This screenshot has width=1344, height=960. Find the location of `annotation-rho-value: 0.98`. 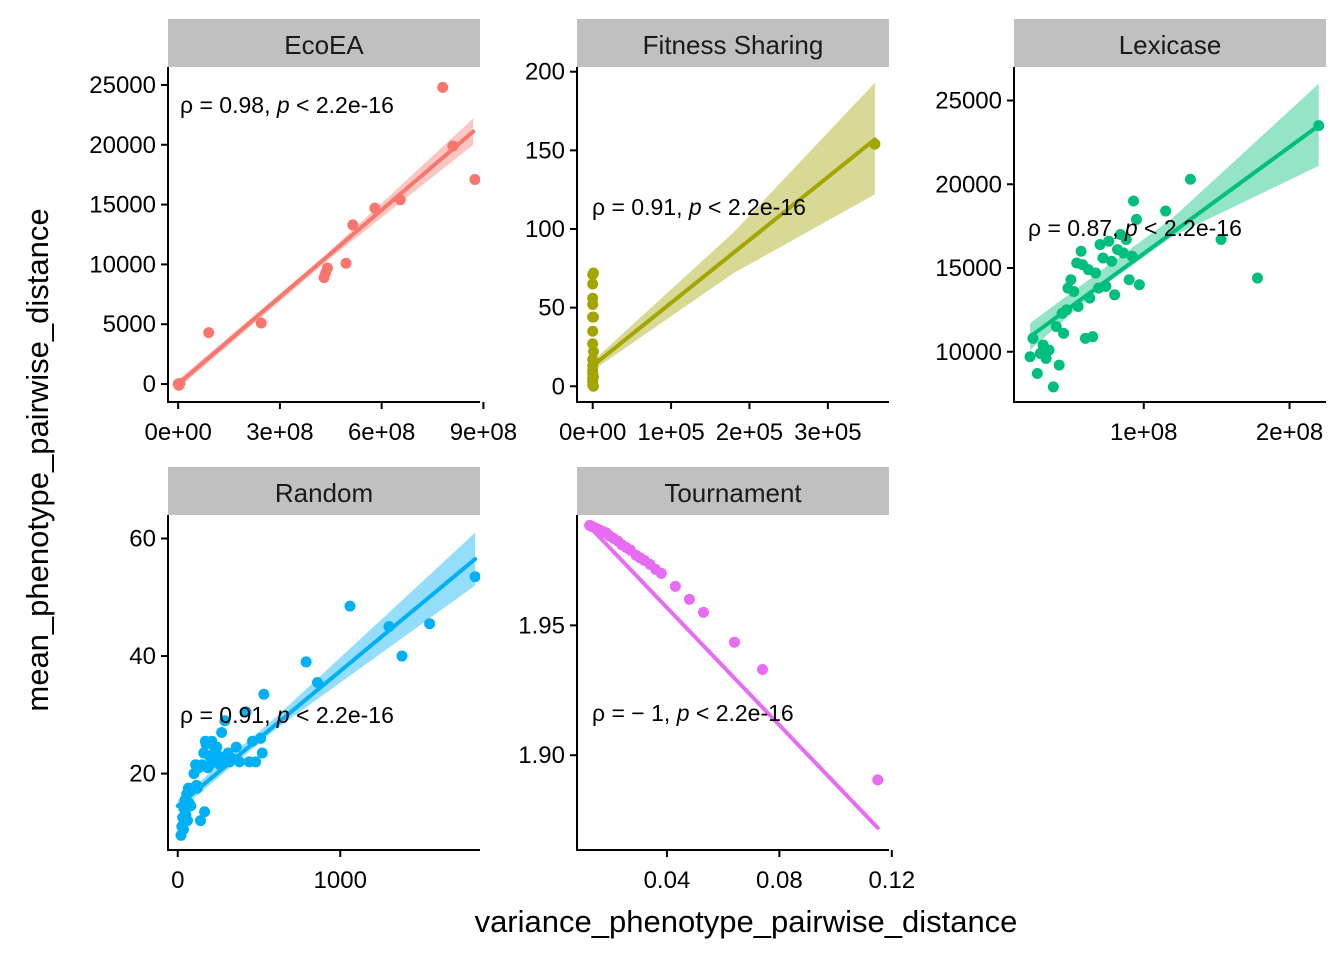

annotation-rho-value: 0.98 is located at coordinates (241, 105).